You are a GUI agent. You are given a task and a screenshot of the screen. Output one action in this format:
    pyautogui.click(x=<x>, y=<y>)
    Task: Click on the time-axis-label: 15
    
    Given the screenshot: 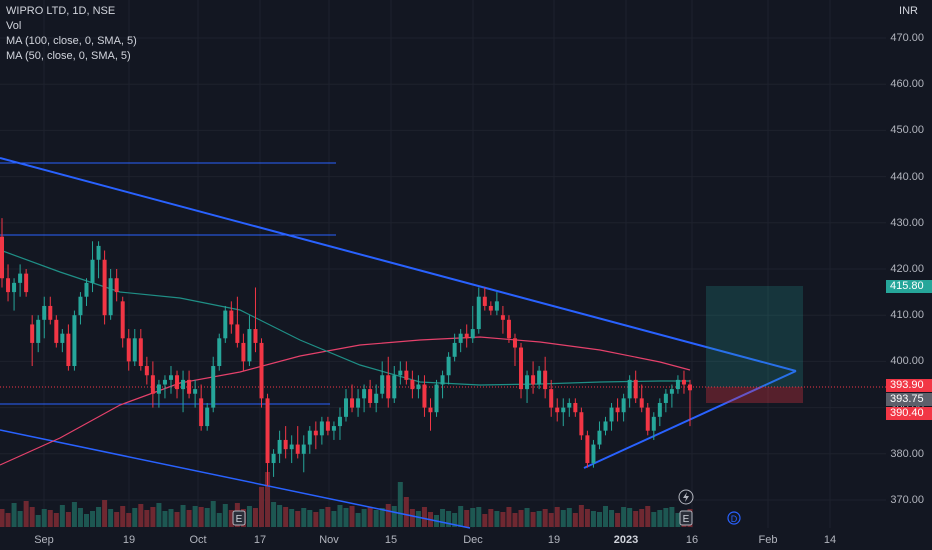 What is the action you would take?
    pyautogui.click(x=391, y=540)
    